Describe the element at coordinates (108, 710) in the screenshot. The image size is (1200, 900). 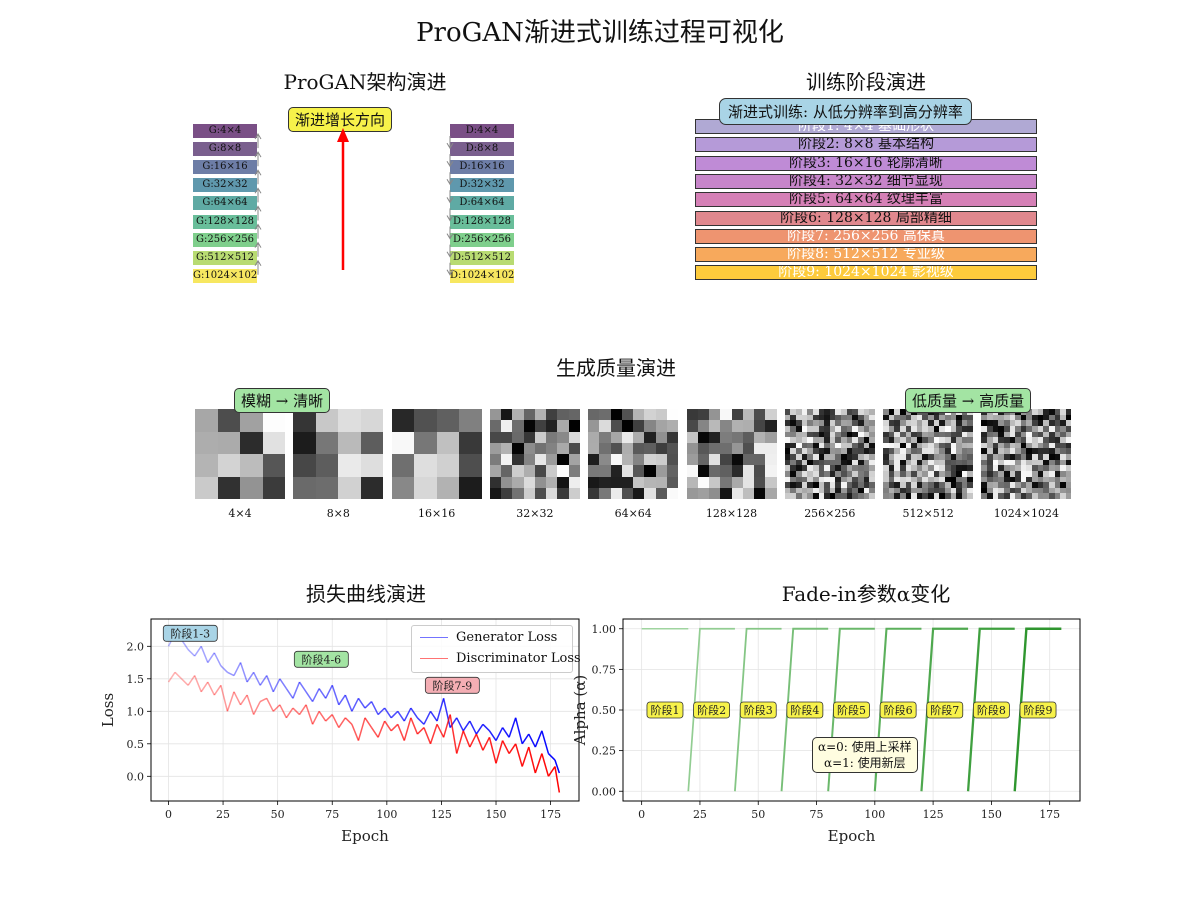
I see `loss-ylabel: Loss` at that location.